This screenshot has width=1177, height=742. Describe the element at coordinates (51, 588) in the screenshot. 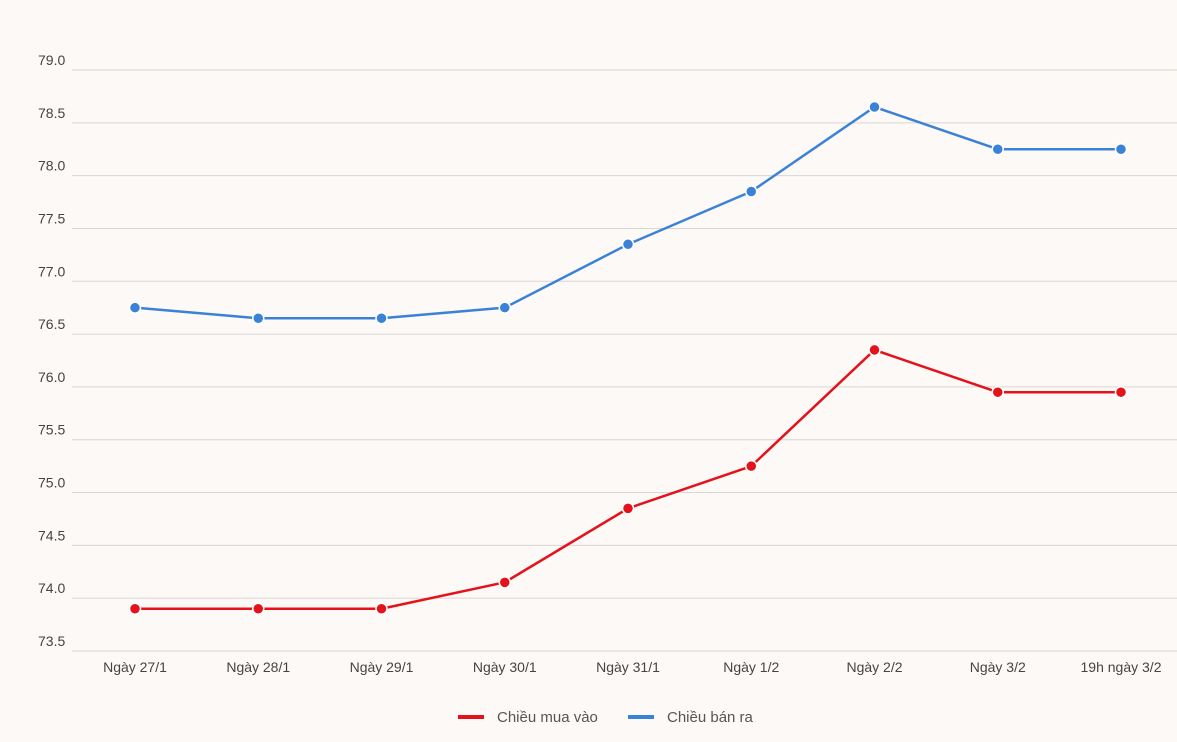

I see `y-tick-label: 74.0` at that location.